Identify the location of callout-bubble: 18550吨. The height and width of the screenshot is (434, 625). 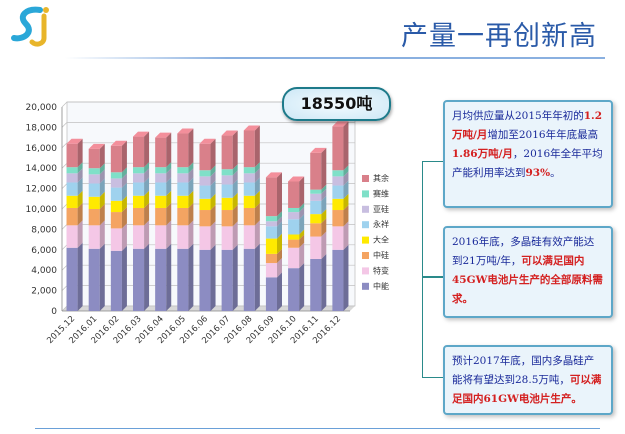
(336, 104).